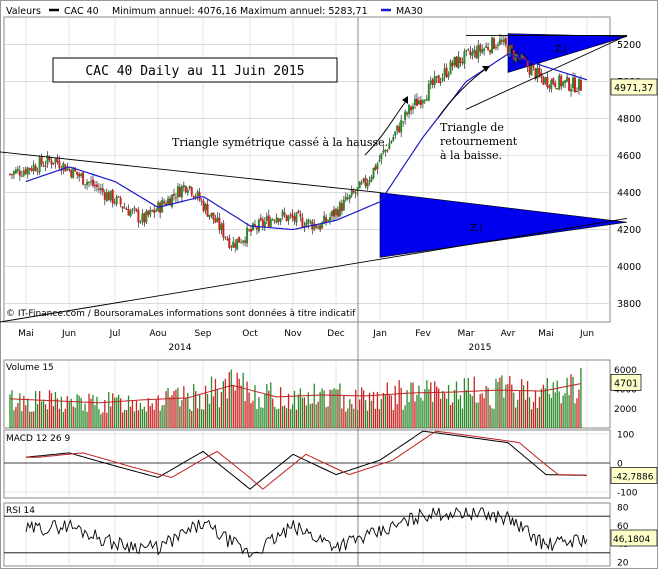 This screenshot has height=570, width=659. Describe the element at coordinates (620, 465) in the screenshot. I see `macd-tick-label: 0` at that location.